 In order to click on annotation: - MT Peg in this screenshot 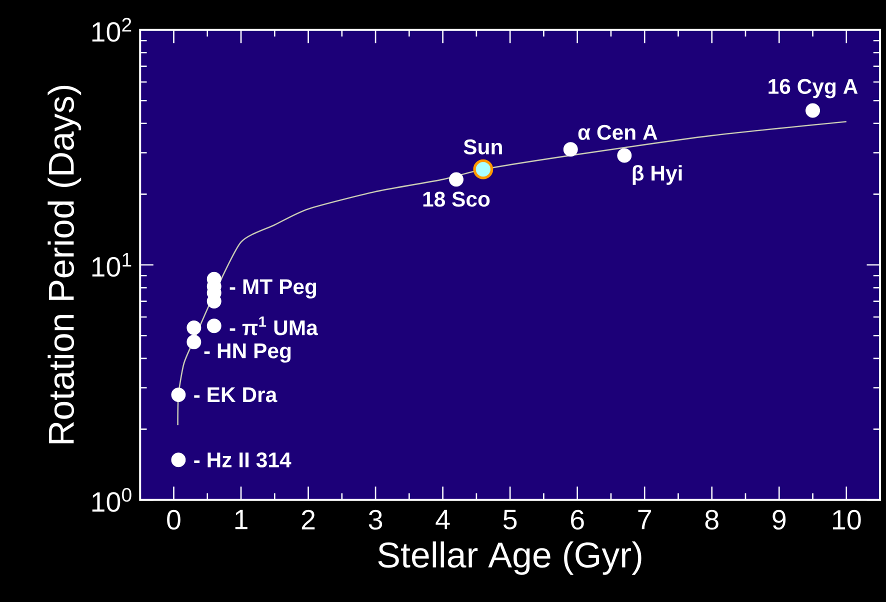, I will do `click(273, 288)`.